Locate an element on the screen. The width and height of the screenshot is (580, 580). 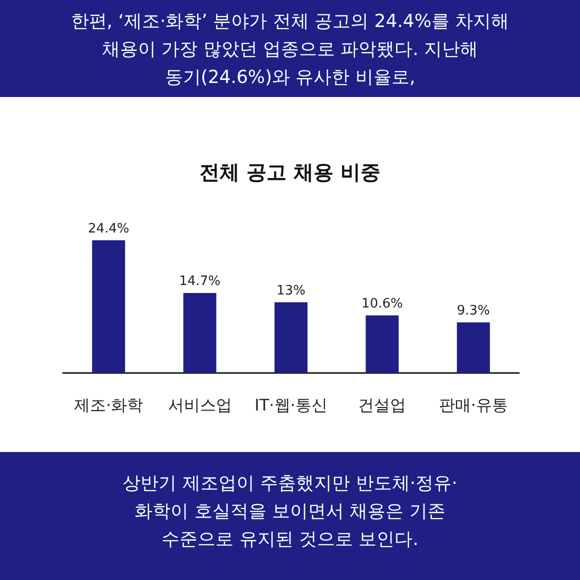
data-label: 10.6% is located at coordinates (382, 304).